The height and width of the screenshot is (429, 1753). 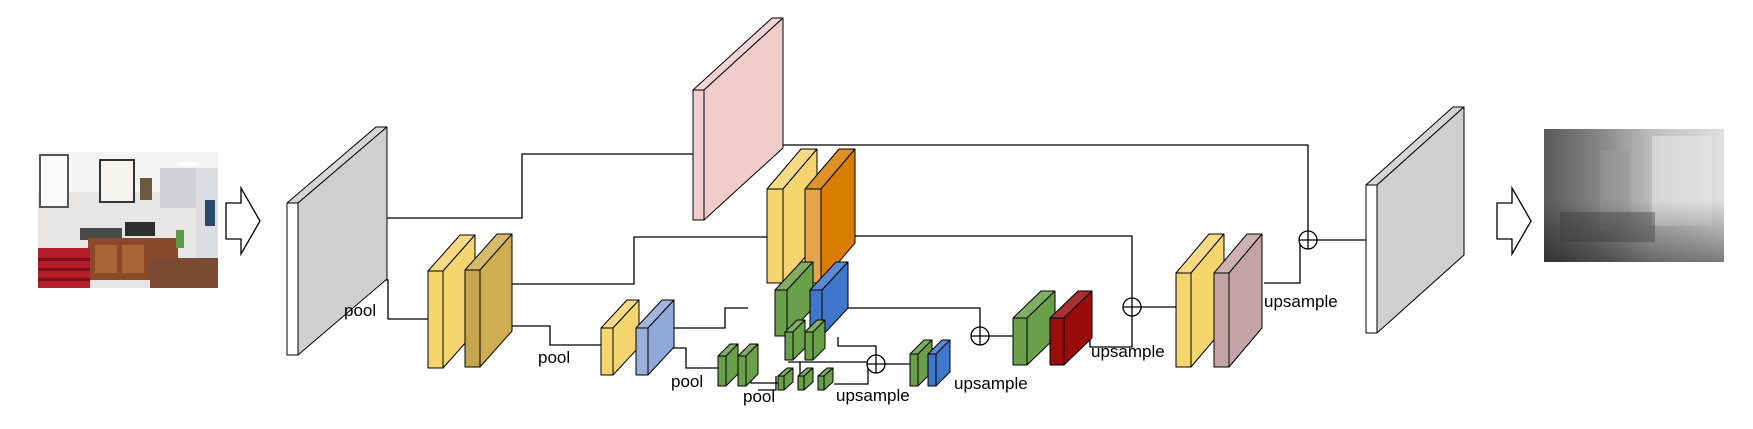 What do you see at coordinates (873, 395) in the screenshot?
I see `upsample-label-1: upsample` at bounding box center [873, 395].